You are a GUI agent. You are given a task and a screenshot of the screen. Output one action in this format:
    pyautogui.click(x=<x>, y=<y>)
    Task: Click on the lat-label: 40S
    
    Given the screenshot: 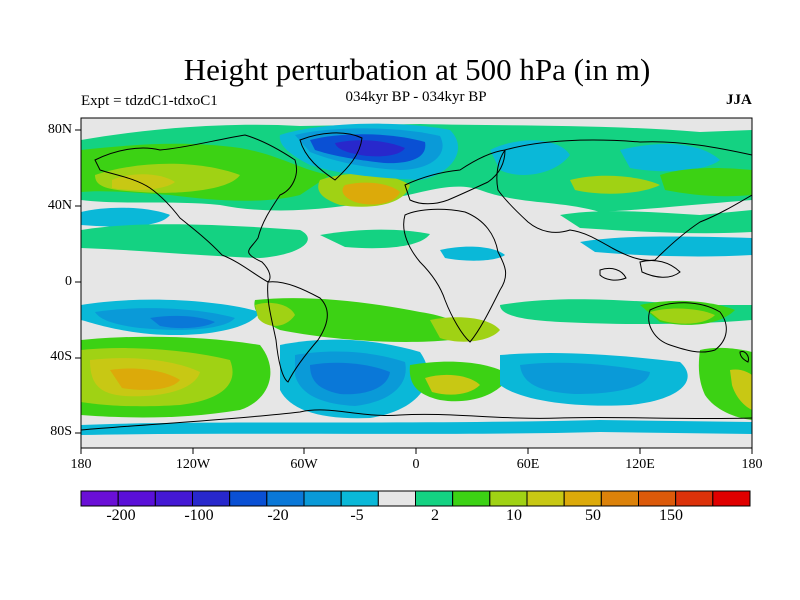 What is the action you would take?
    pyautogui.click(x=61, y=356)
    